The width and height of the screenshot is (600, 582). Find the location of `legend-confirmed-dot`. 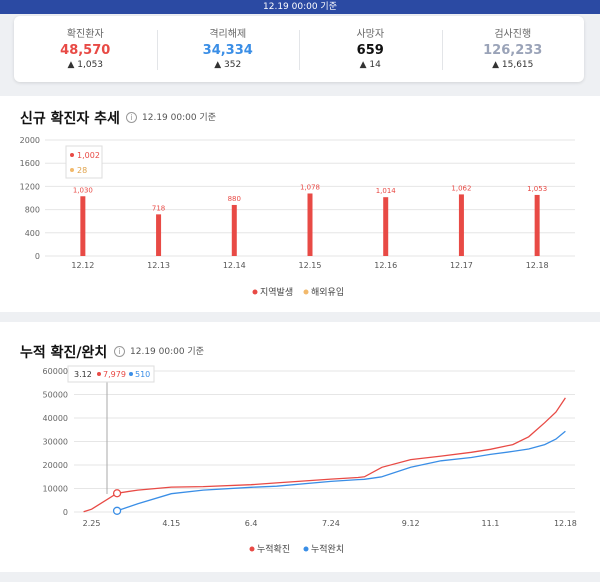

legend-confirmed-dot is located at coordinates (252, 549).